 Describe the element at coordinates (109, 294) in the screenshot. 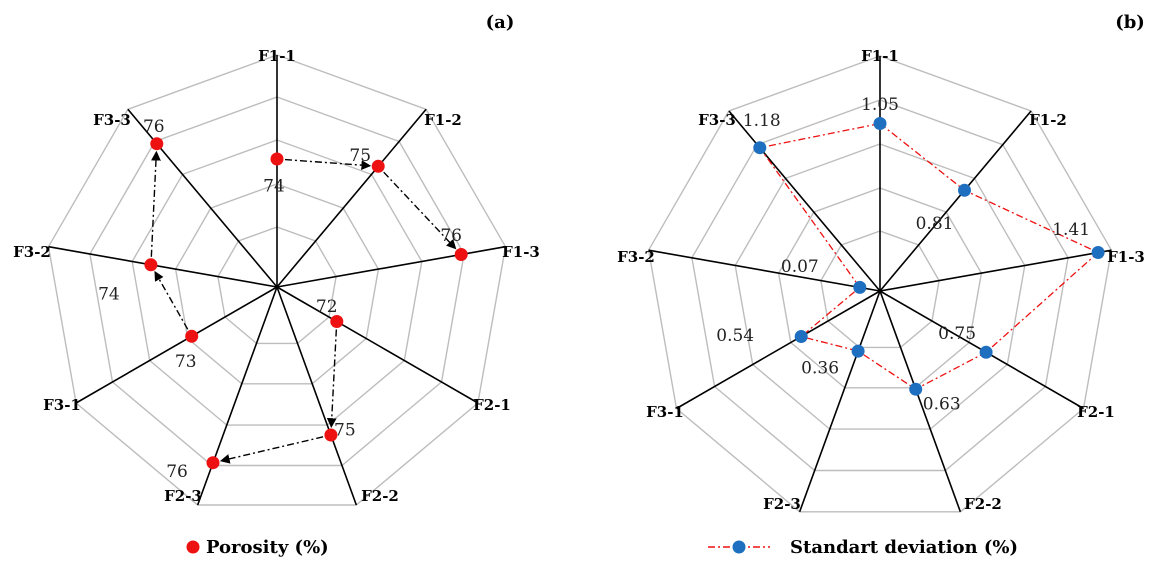

I see `data-label-f3-2: 74` at that location.